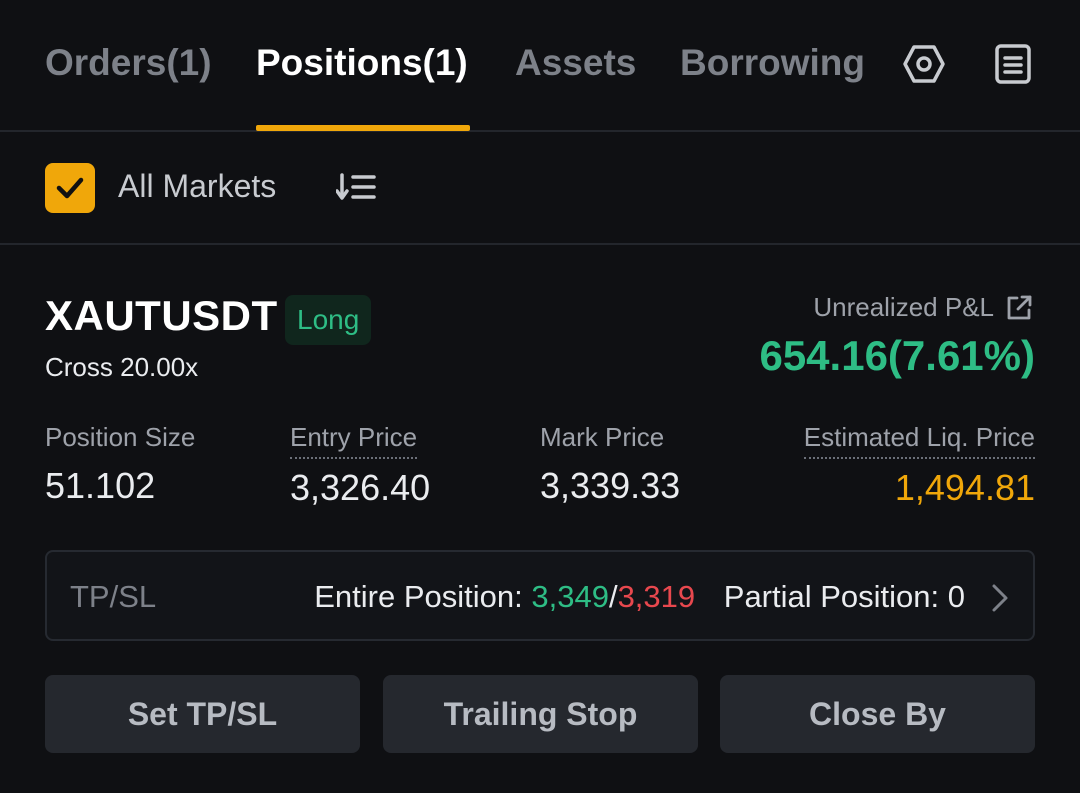  What do you see at coordinates (1000, 598) in the screenshot?
I see `chevron-right-icon` at bounding box center [1000, 598].